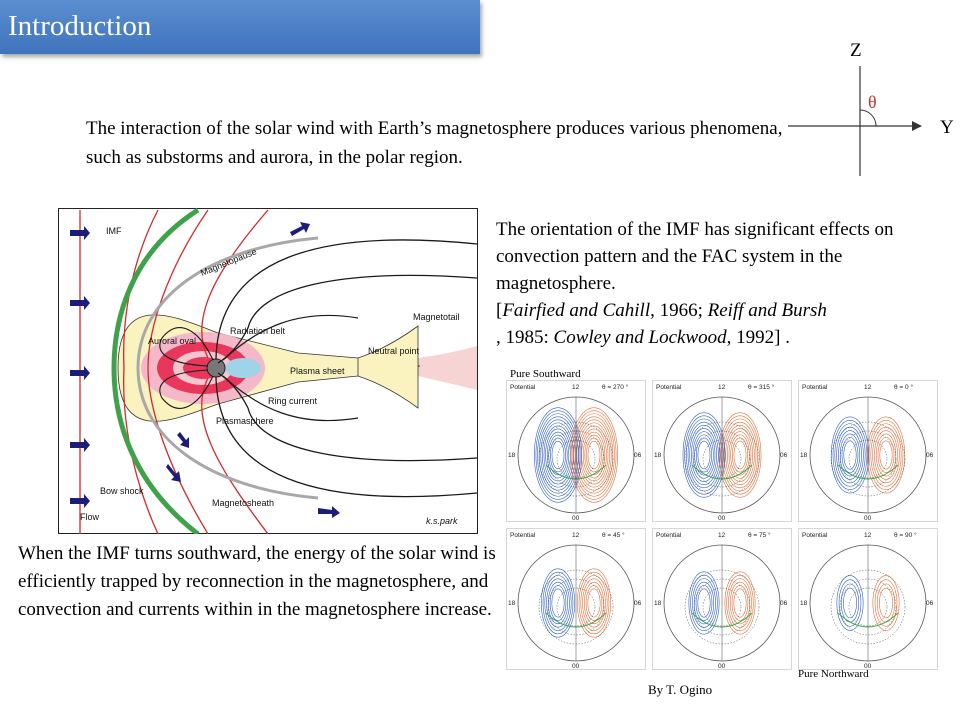 The height and width of the screenshot is (720, 960). Describe the element at coordinates (525, 337) in the screenshot. I see `ref2-year: , 1985:` at that location.